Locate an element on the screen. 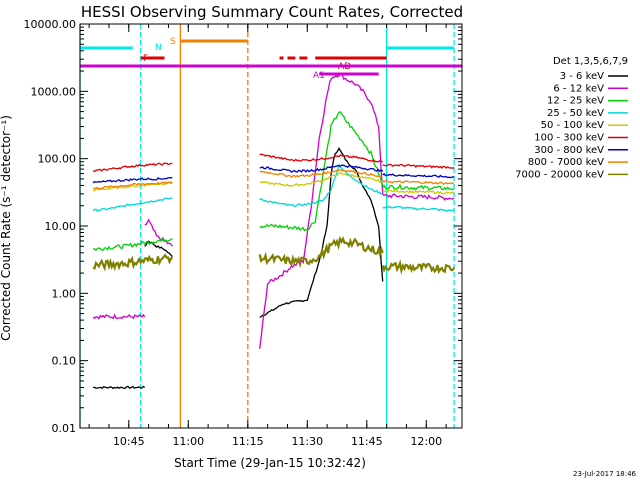 This screenshot has height=480, width=640. legend-label-5: 100 - 300 keV is located at coordinates (569, 138).